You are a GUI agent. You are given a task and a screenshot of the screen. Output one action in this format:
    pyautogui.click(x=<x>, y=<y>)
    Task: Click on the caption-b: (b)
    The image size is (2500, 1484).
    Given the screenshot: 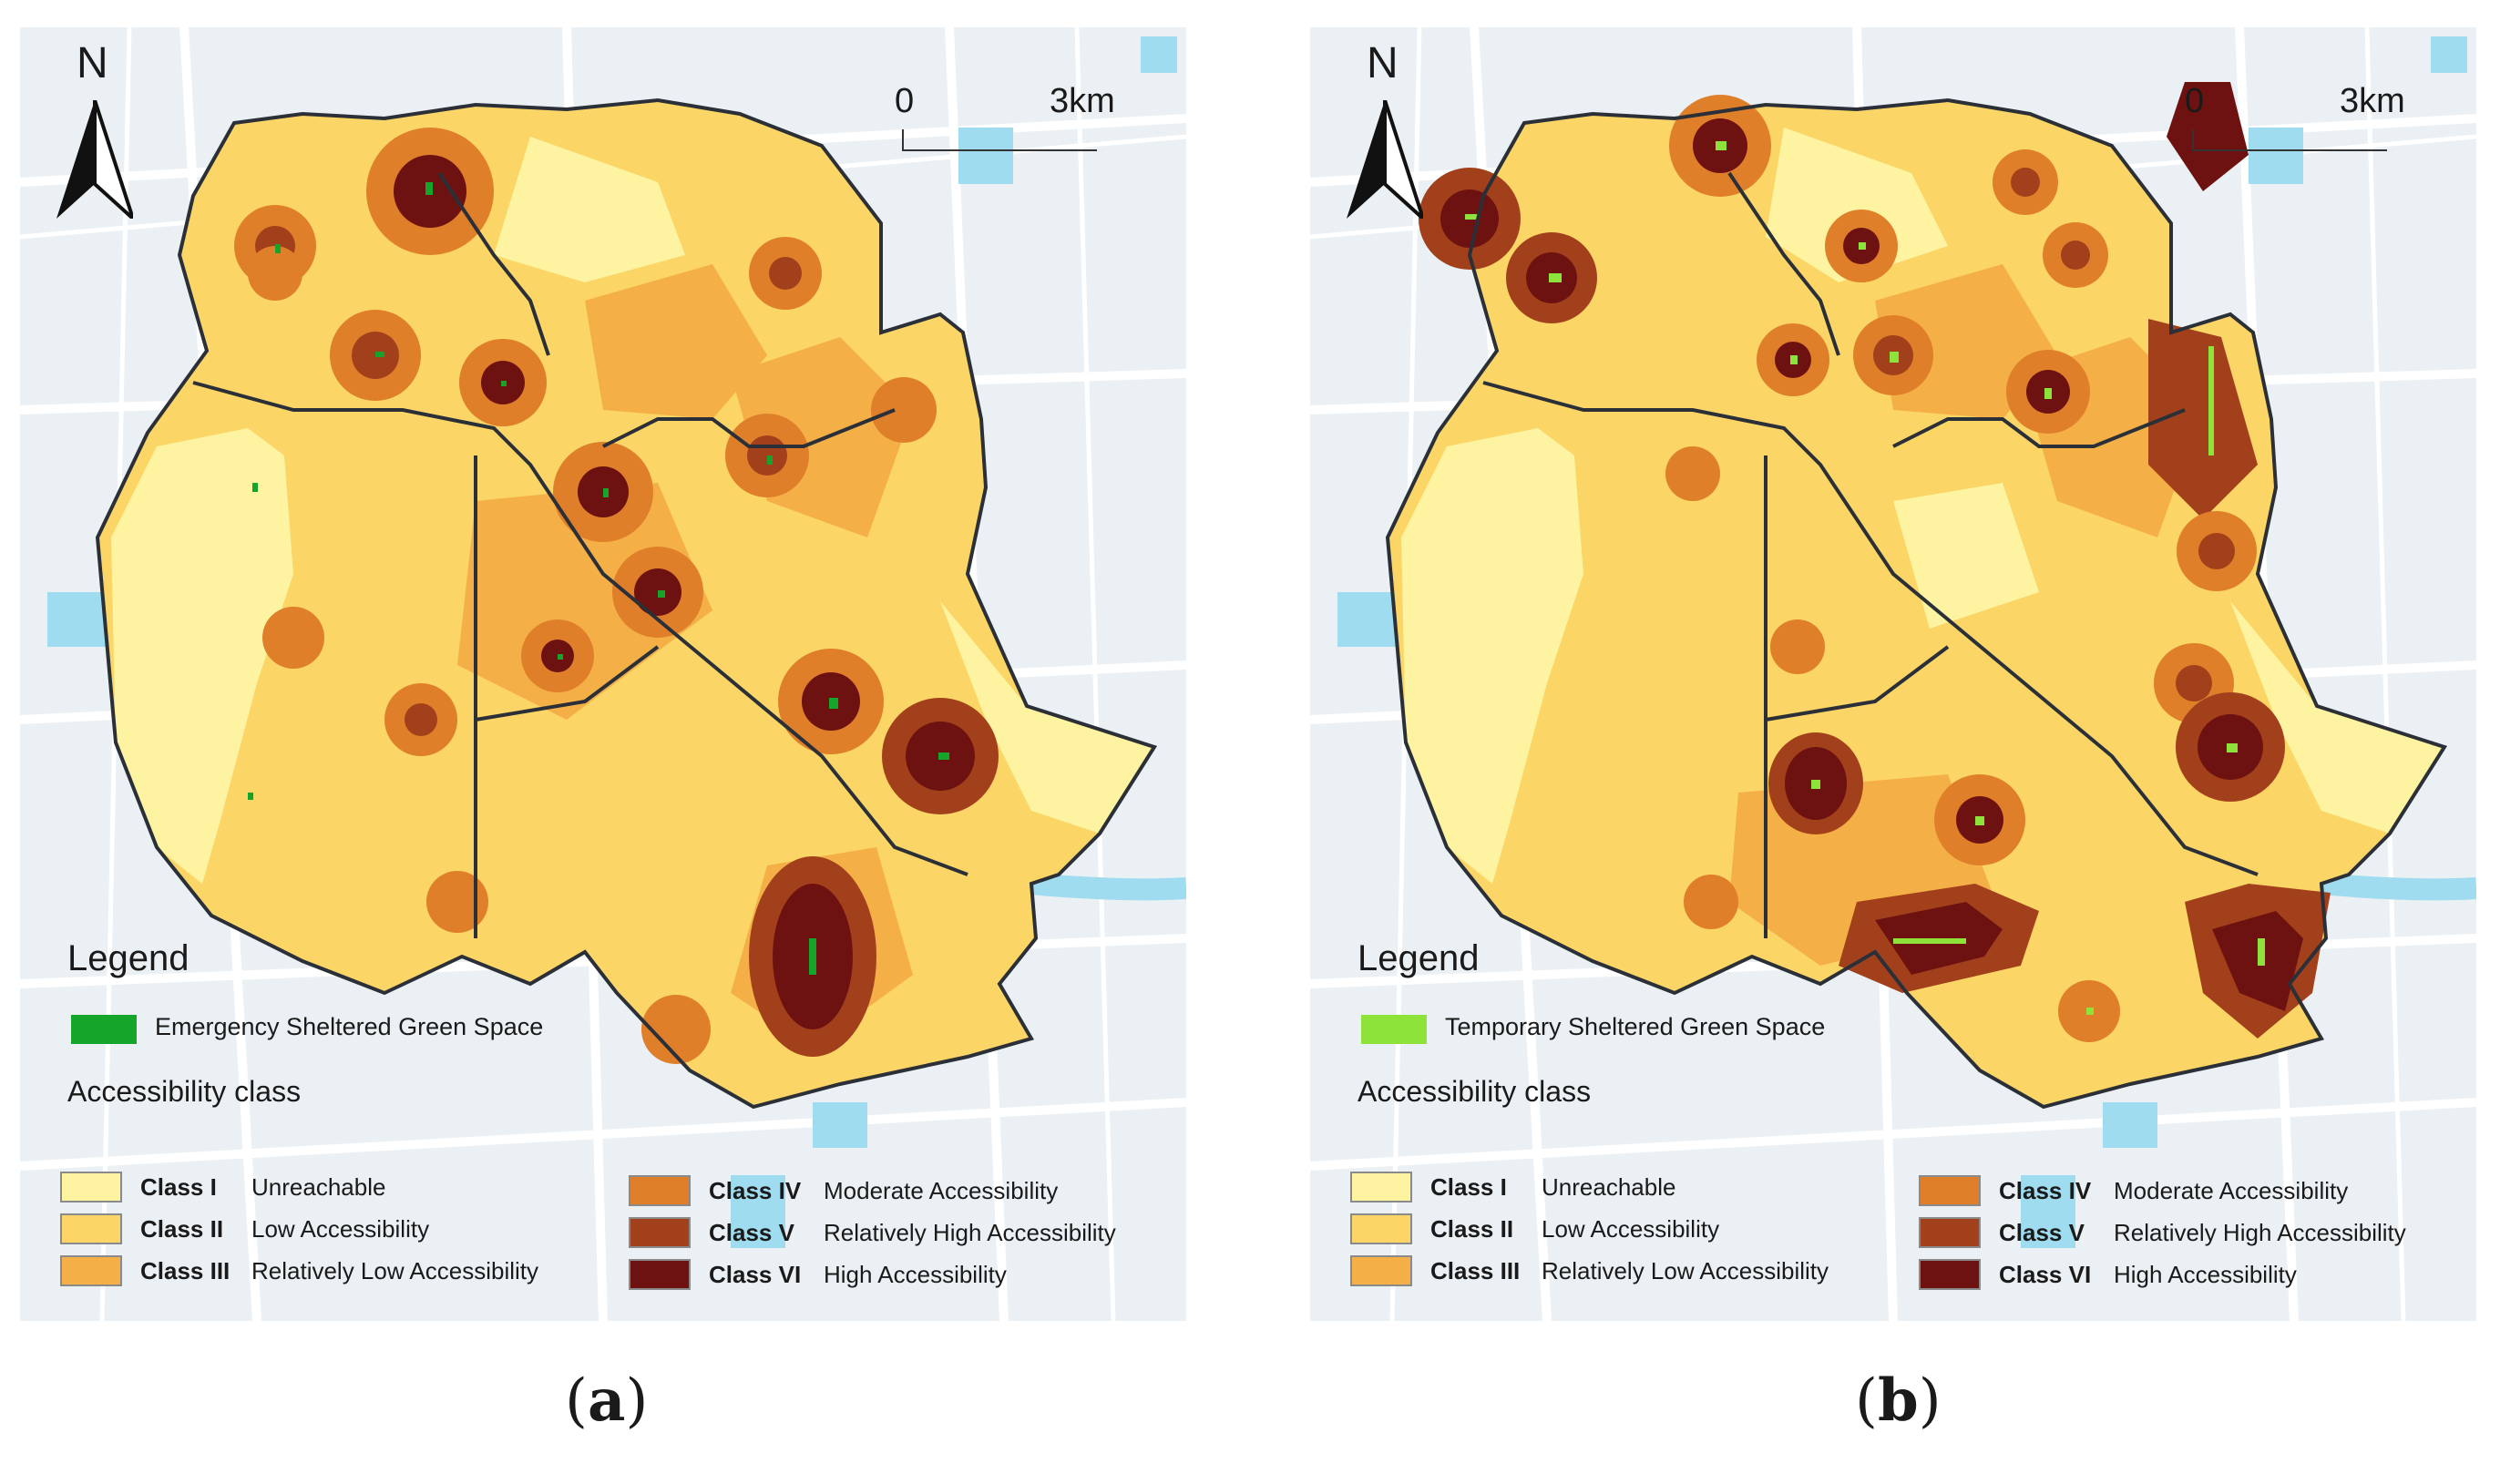 What is the action you would take?
    pyautogui.click(x=1898, y=1400)
    